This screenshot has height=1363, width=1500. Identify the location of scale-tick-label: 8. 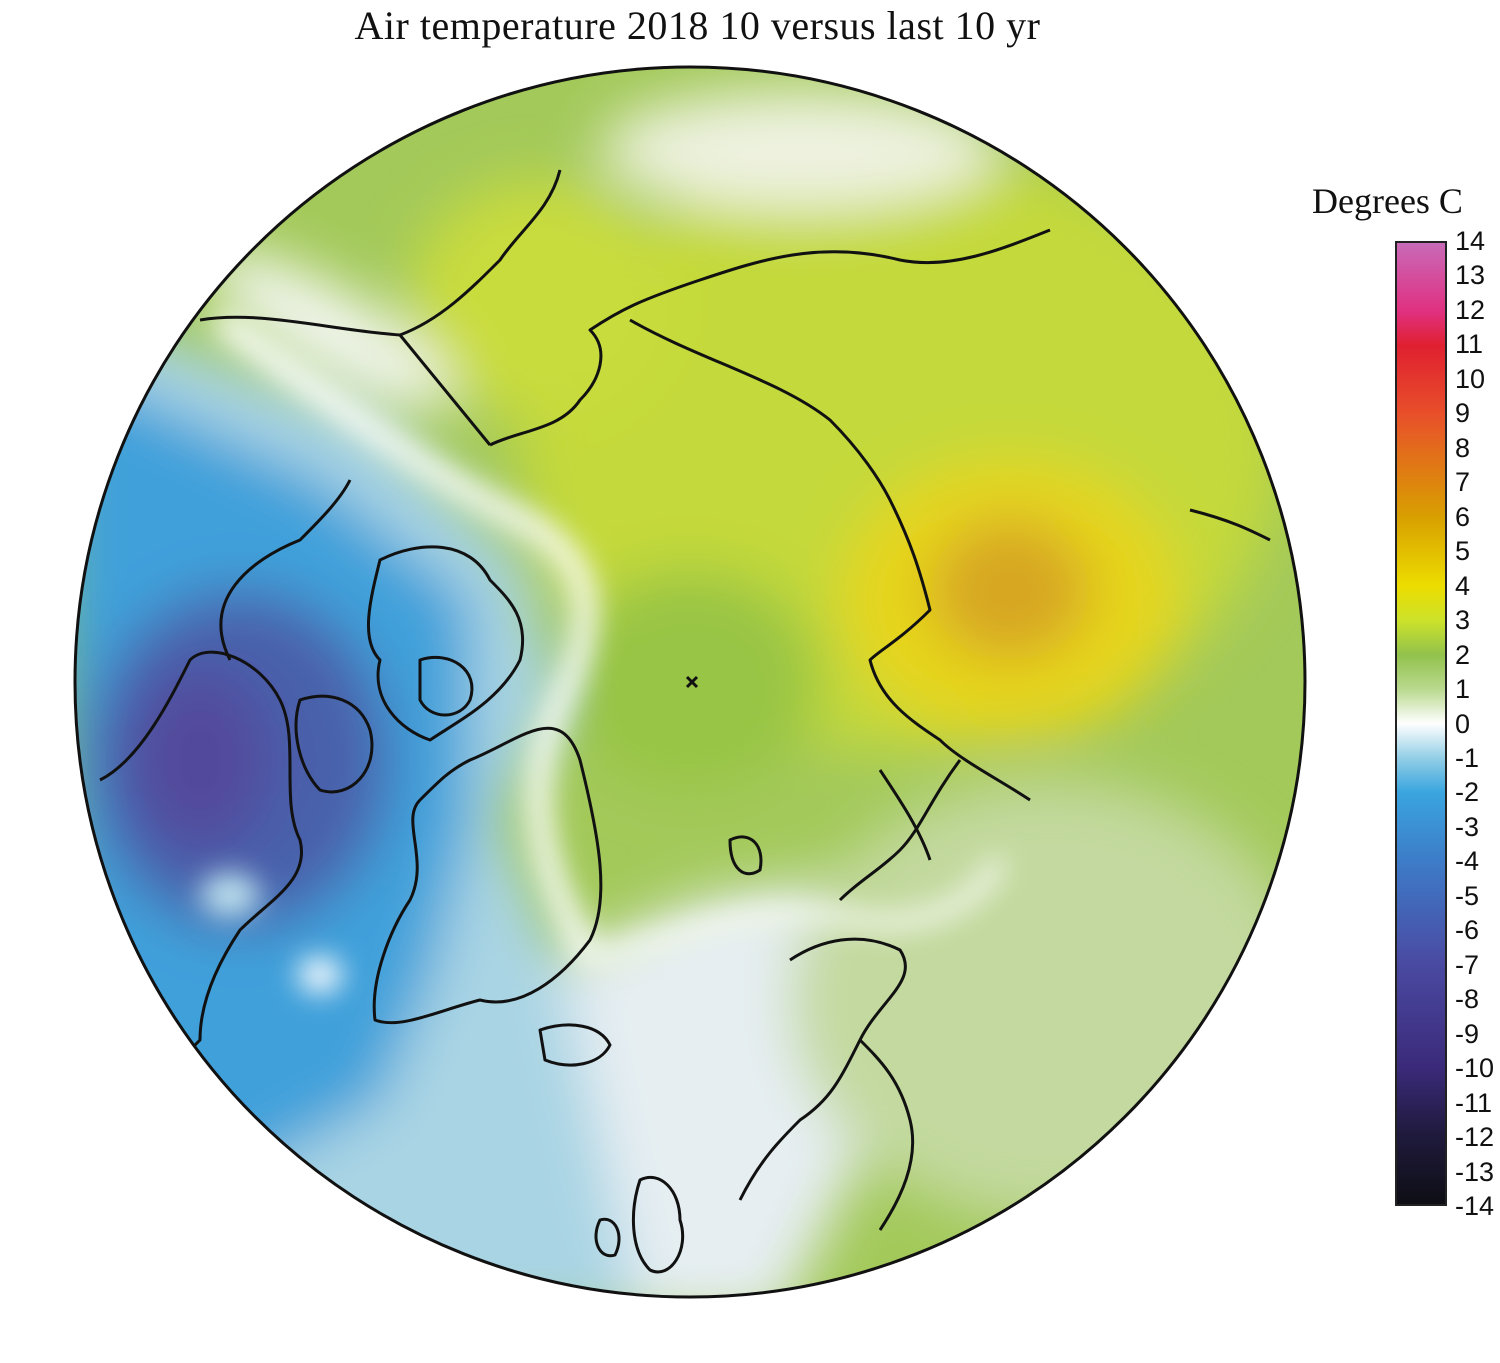
(1463, 447).